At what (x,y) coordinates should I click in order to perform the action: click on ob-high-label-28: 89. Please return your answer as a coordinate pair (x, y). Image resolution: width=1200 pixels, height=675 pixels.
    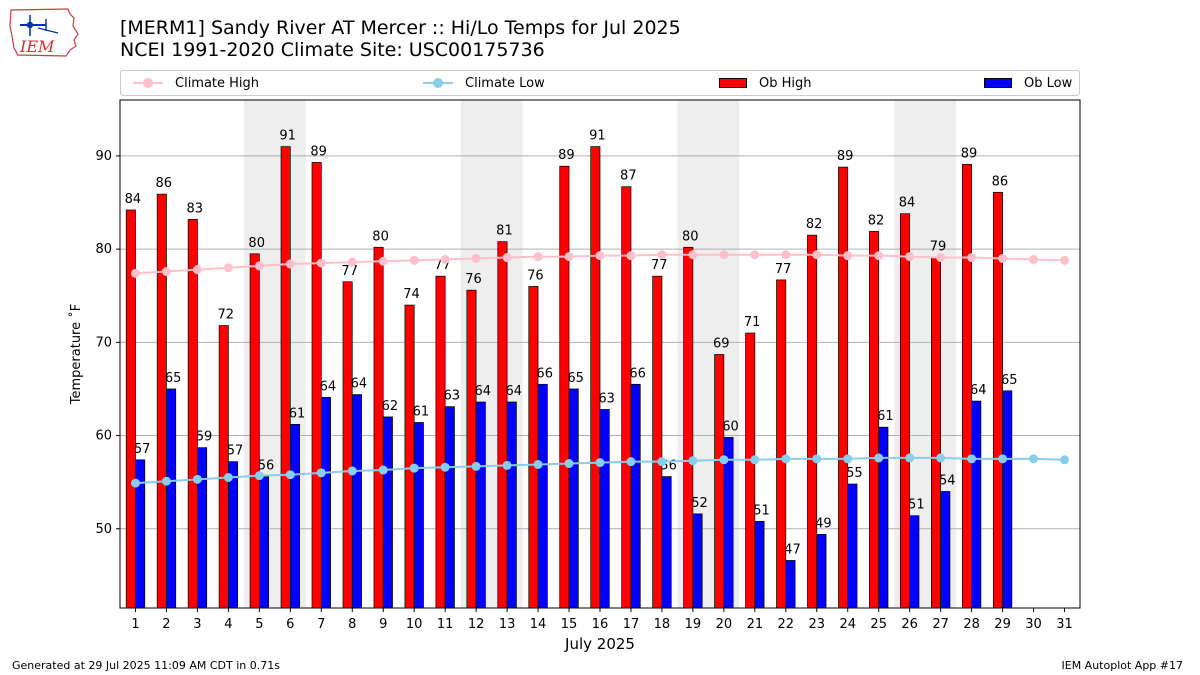
    Looking at the image, I should click on (969, 153).